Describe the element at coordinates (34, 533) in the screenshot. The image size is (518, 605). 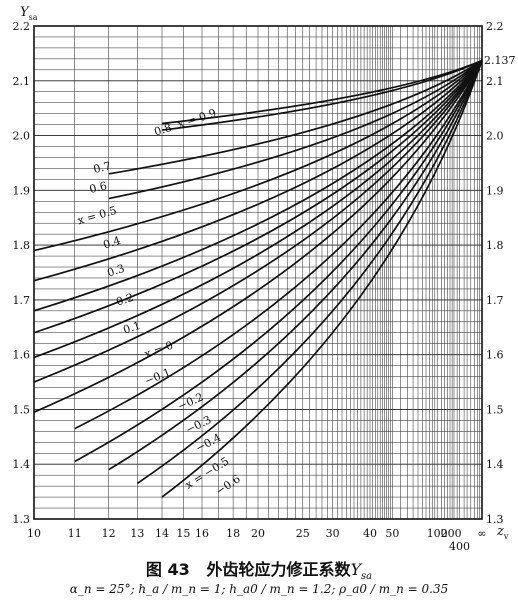
I see `x-tick-label: 10` at that location.